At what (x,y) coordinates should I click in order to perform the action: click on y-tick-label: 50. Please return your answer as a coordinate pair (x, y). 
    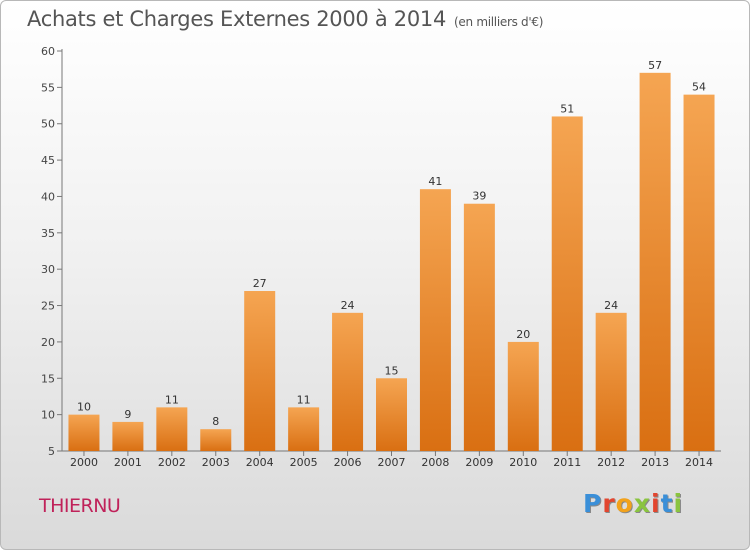
    Looking at the image, I should click on (48, 124).